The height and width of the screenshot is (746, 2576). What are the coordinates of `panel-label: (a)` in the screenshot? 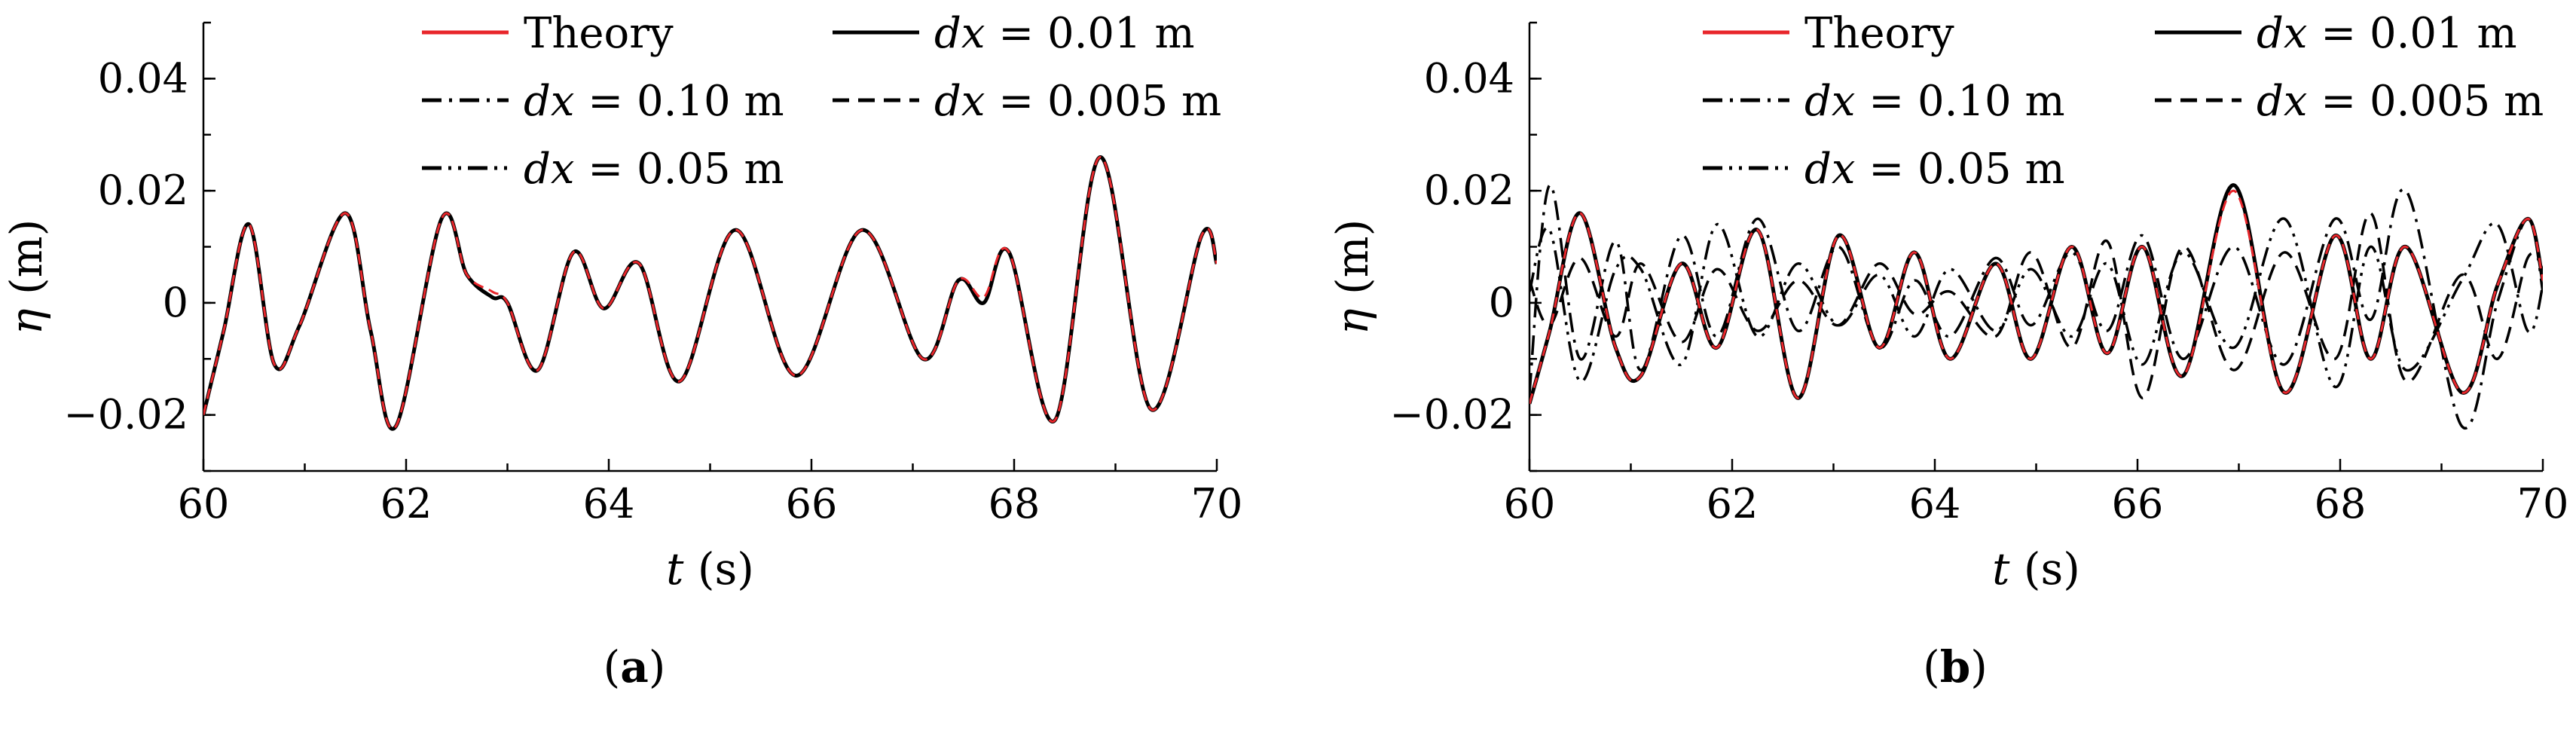 It's located at (635, 666).